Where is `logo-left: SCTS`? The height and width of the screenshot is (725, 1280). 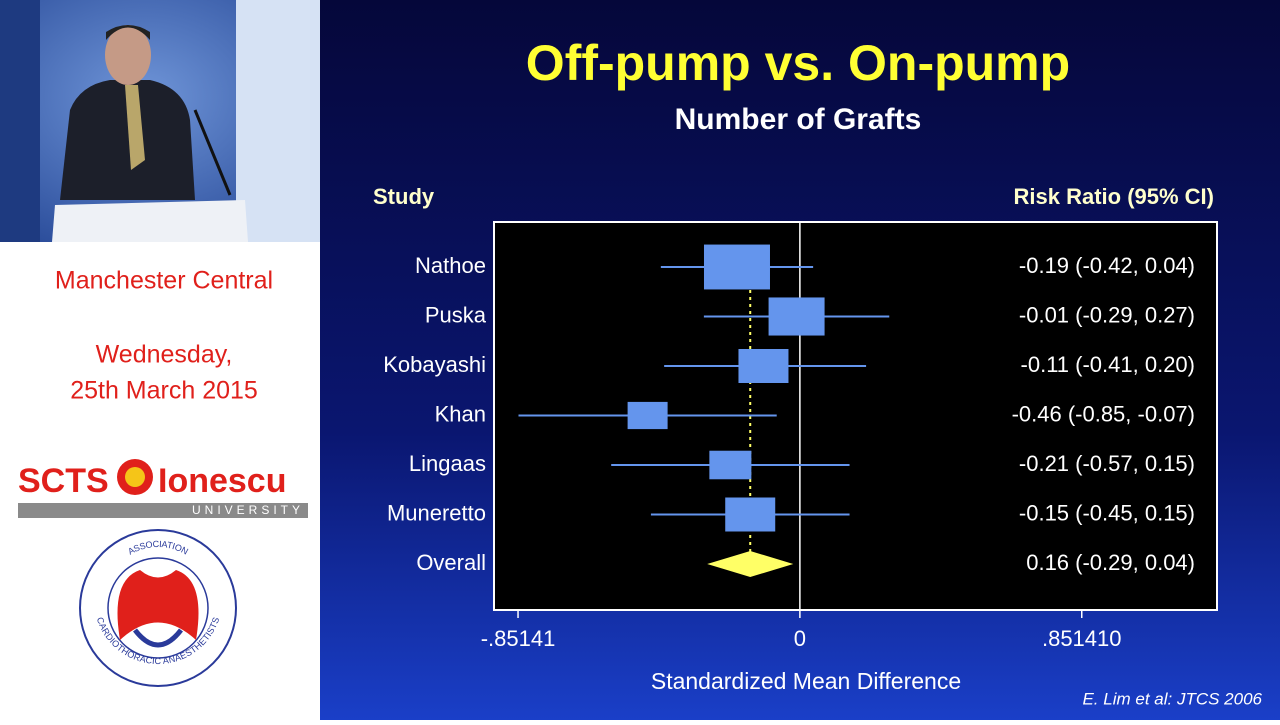 logo-left: SCTS is located at coordinates (63, 481).